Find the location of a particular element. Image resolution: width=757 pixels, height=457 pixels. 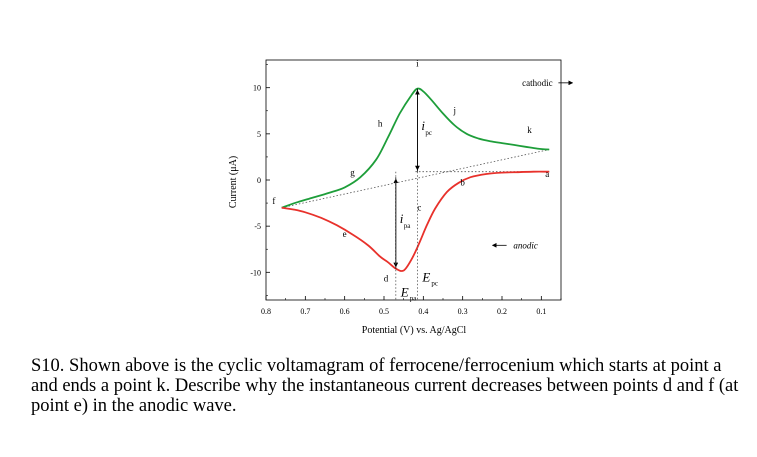

point-label-i: i is located at coordinates (417, 63).